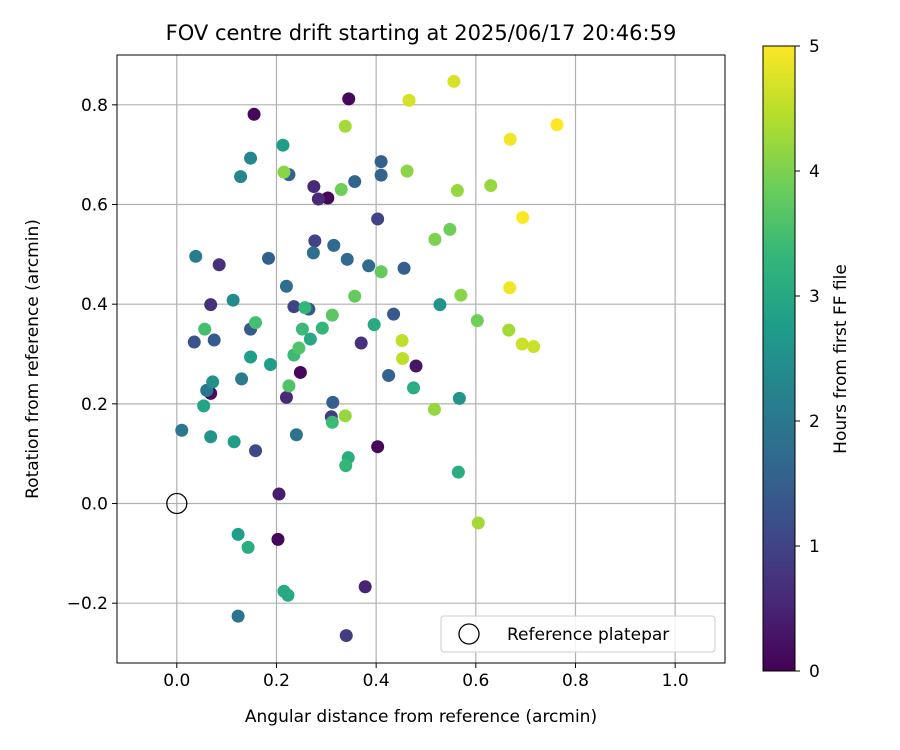 This screenshot has width=900, height=750. What do you see at coordinates (475, 681) in the screenshot?
I see `x-tick-label: 0.6` at bounding box center [475, 681].